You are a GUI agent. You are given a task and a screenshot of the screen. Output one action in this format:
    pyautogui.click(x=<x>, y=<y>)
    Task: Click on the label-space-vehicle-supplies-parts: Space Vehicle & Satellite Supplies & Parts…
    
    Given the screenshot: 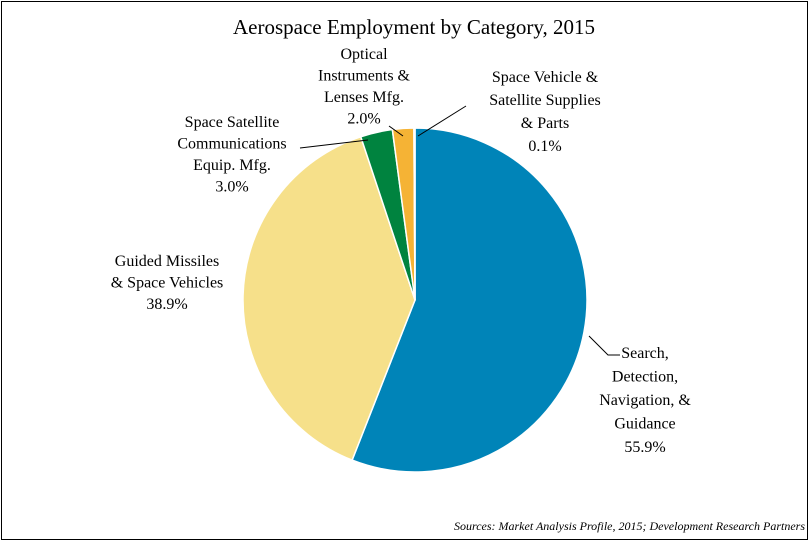 What is the action you would take?
    pyautogui.click(x=545, y=112)
    